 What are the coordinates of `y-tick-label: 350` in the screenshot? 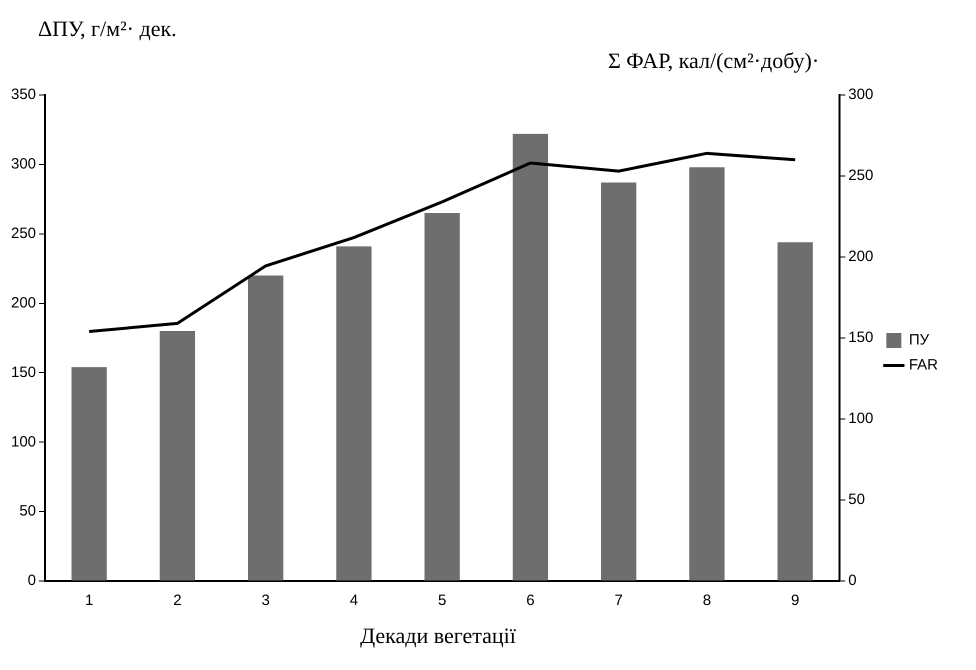 It's located at (23, 95).